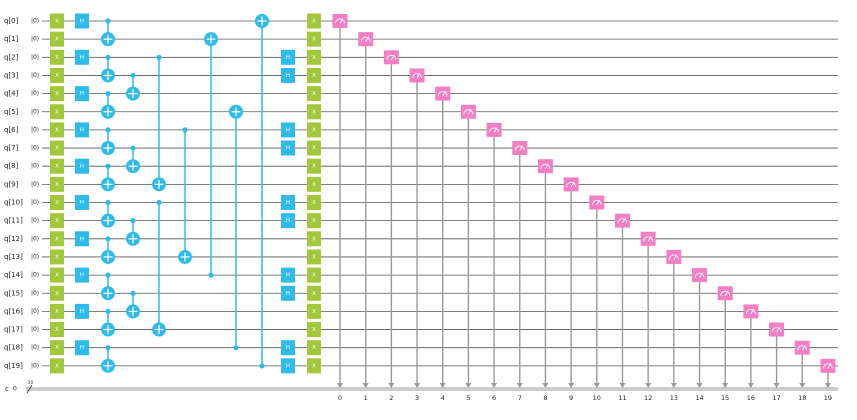 The image size is (857, 420). I want to click on qubit-label: q[3], so click(11, 75).